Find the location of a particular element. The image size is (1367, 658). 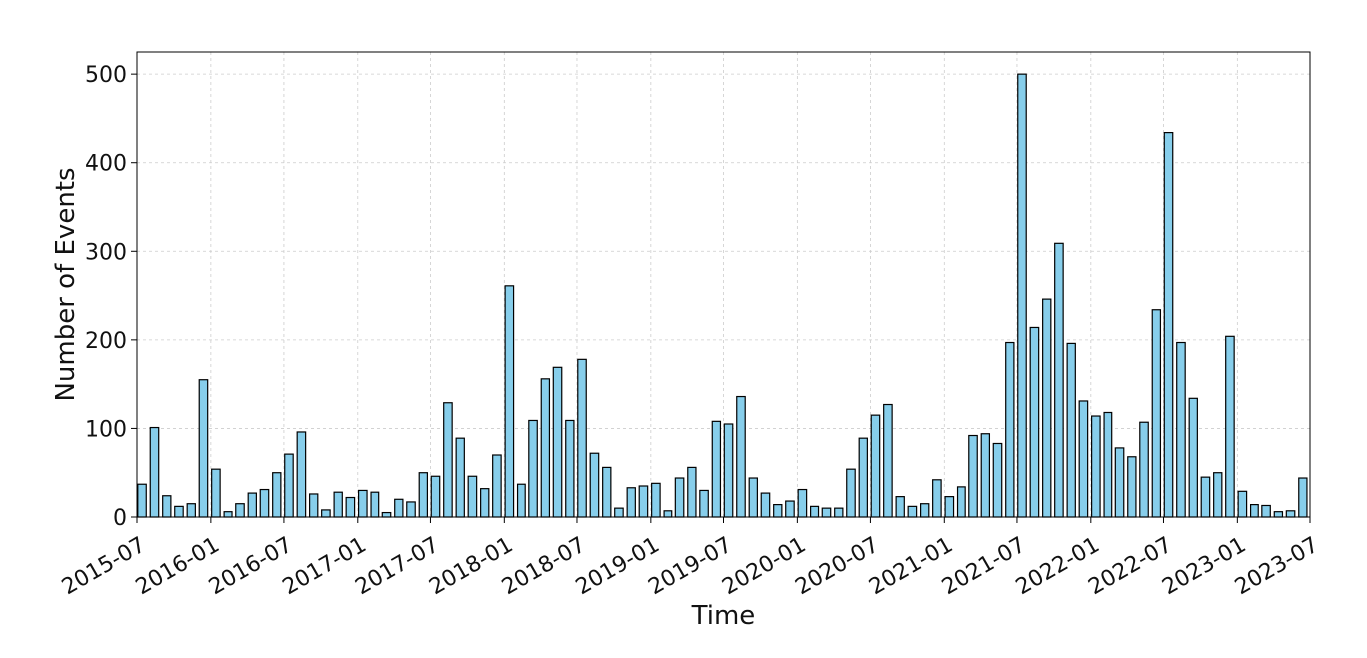

x-tick-label: 2020-01 is located at coordinates (764, 567).